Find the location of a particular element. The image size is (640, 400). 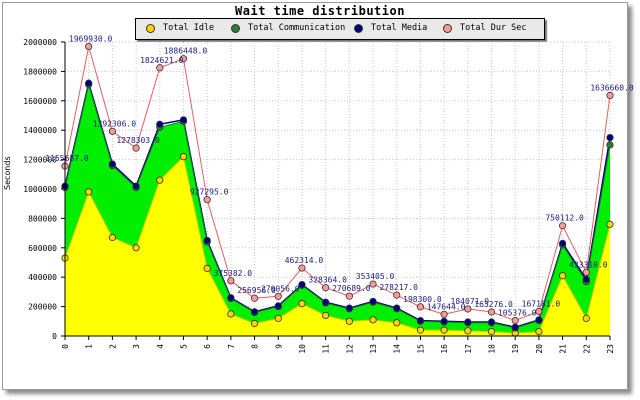

data-label-total-dur-sec: 184071.0 is located at coordinates (470, 301).